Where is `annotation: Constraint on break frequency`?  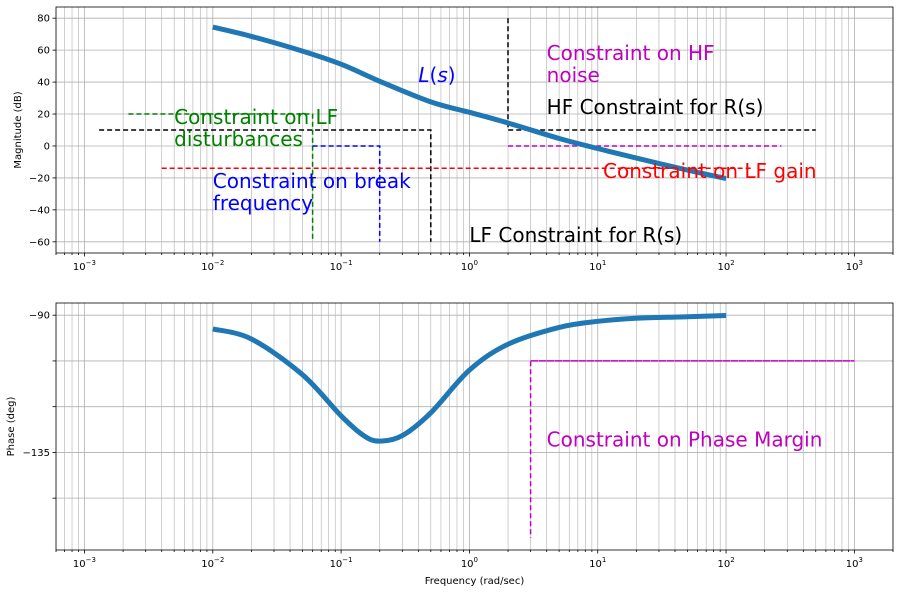
annotation: Constraint on break frequency is located at coordinates (312, 192).